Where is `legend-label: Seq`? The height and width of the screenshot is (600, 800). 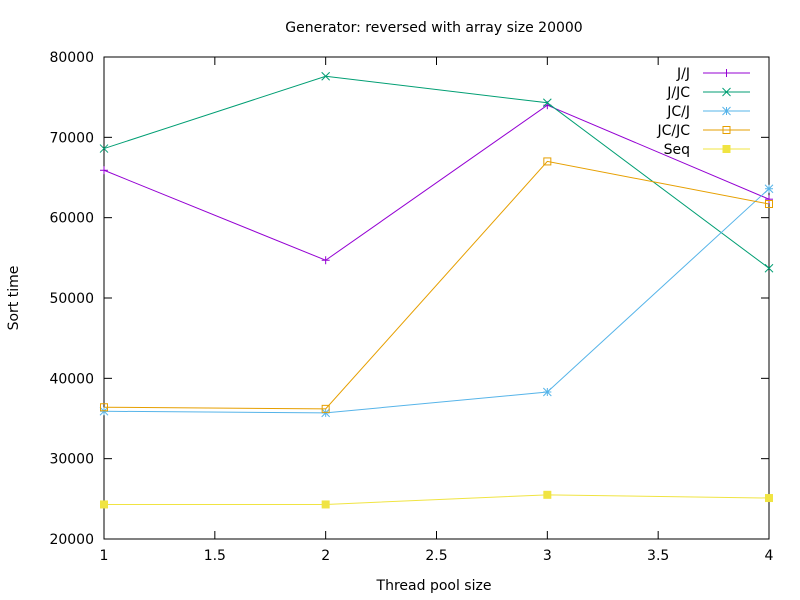 legend-label: Seq is located at coordinates (677, 150).